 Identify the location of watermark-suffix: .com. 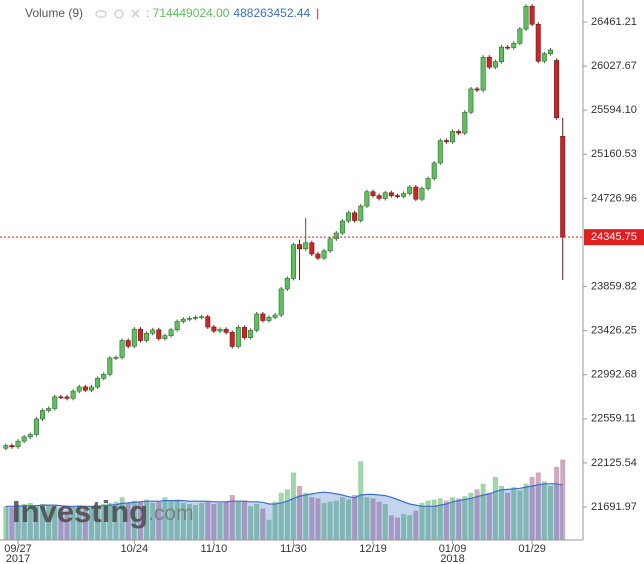
(171, 513).